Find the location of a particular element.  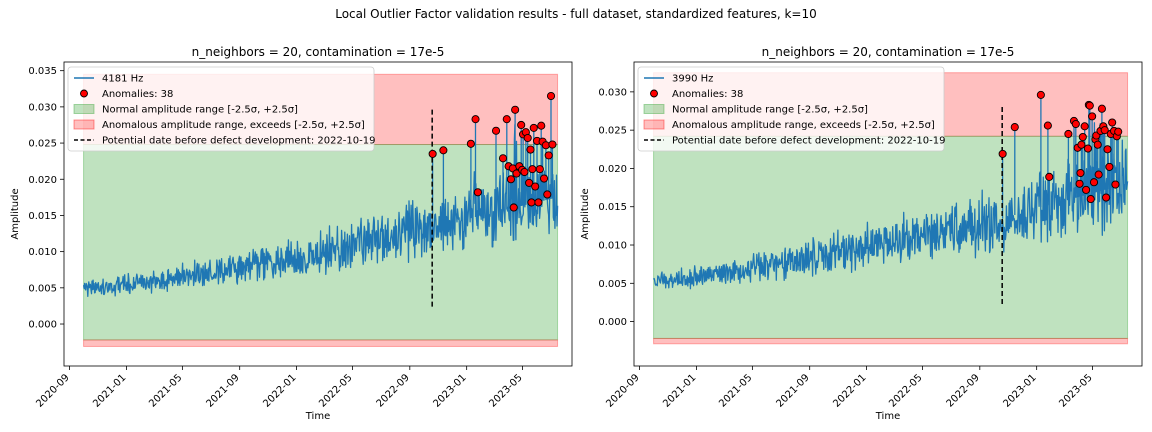

y-axis-label: Amplitude is located at coordinates (585, 213).